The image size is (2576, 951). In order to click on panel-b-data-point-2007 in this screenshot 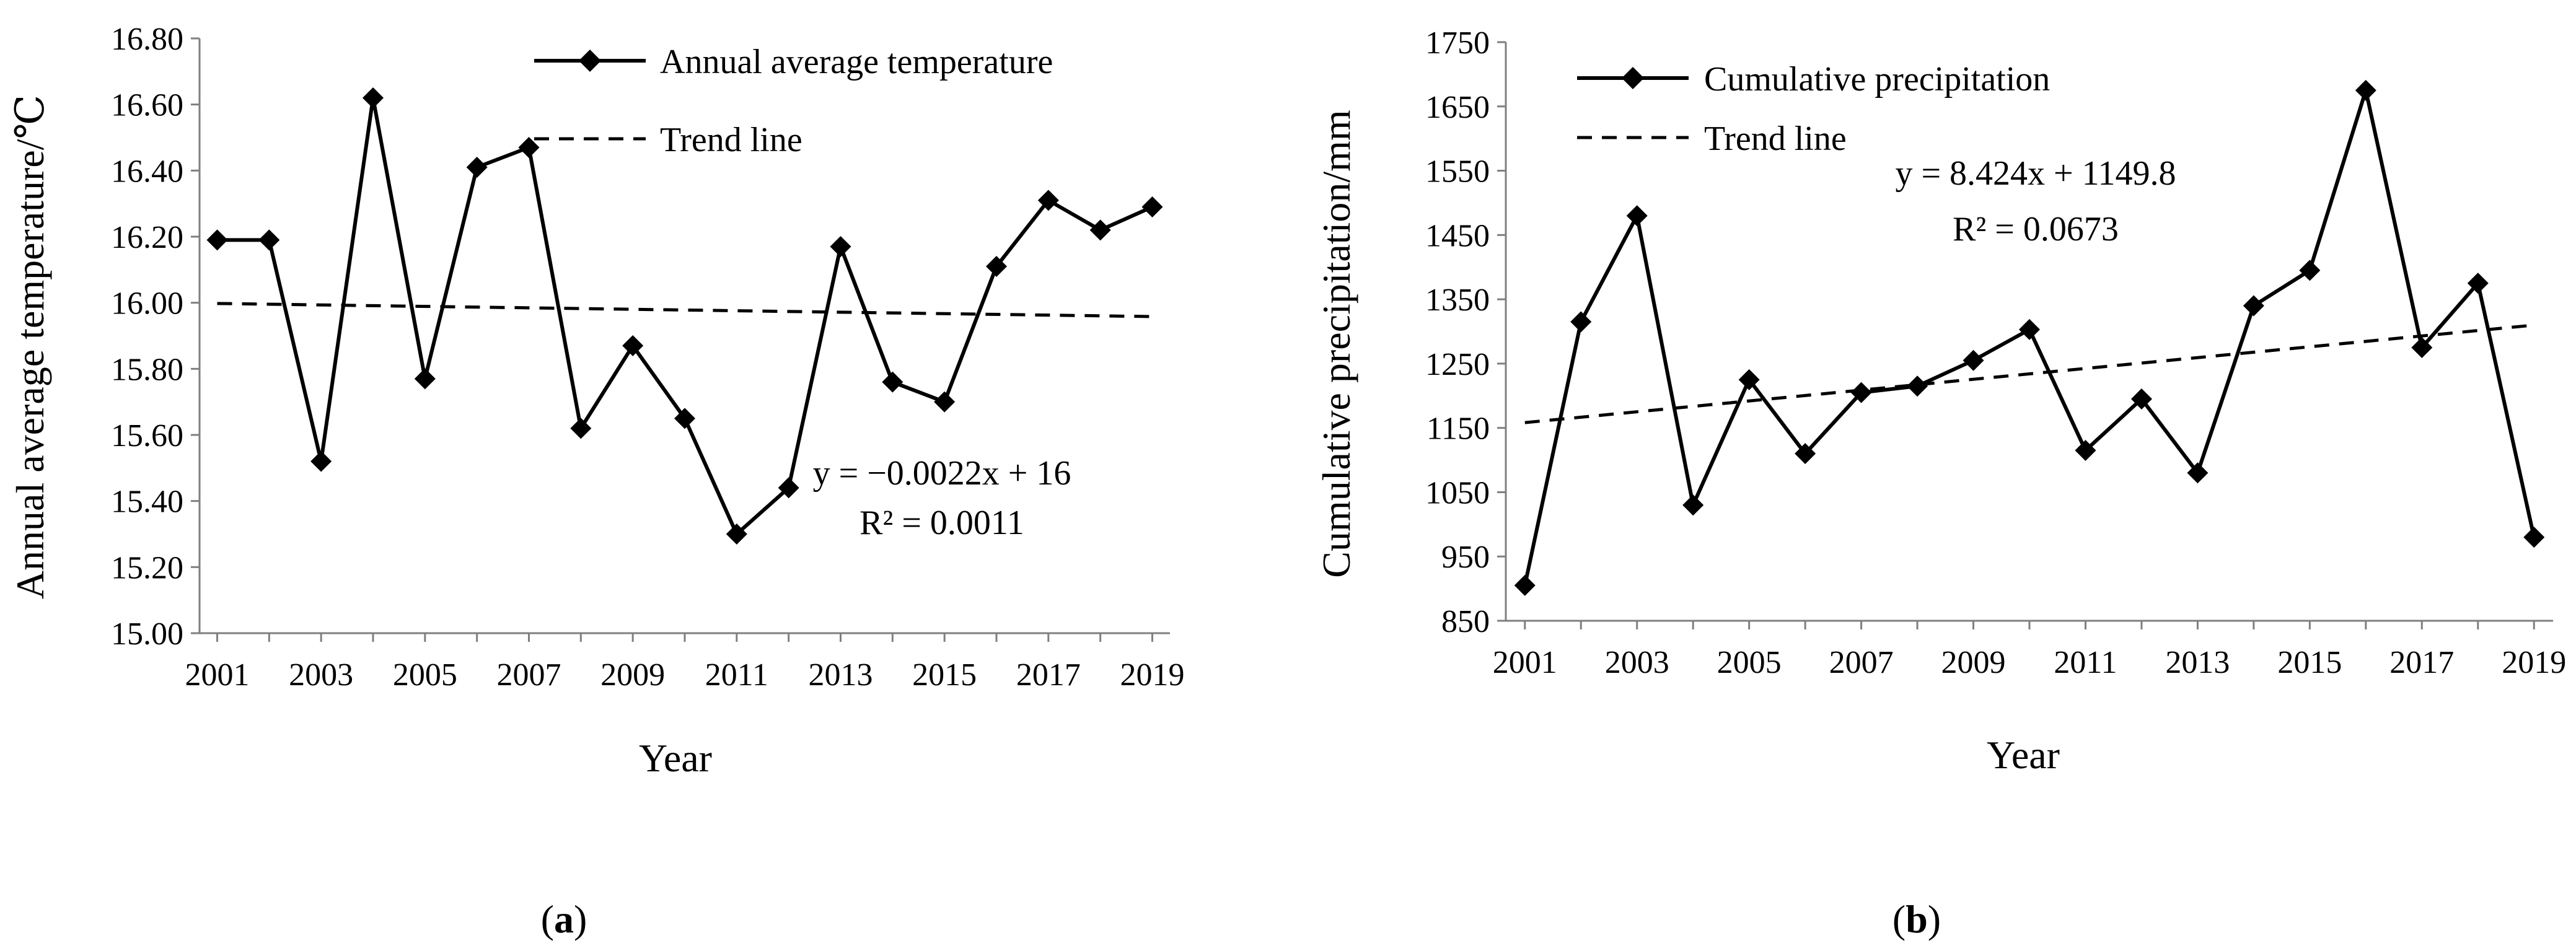, I will do `click(1861, 392)`.